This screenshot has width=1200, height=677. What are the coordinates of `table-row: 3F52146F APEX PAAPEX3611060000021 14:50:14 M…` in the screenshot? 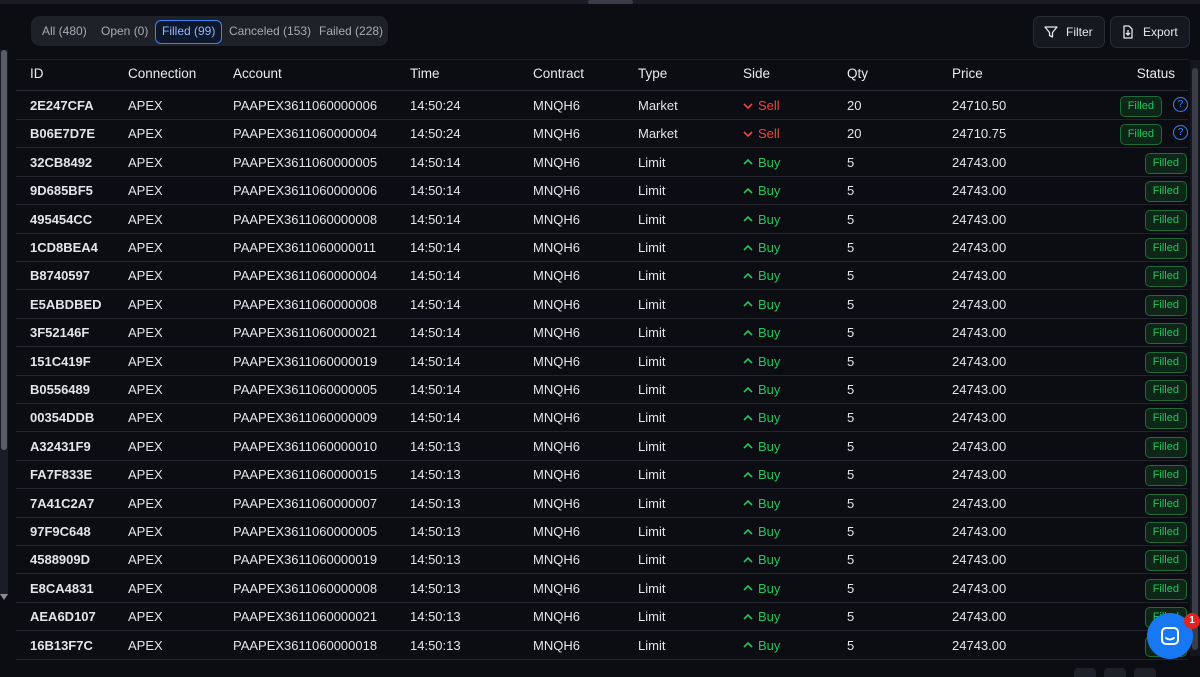 It's located at (602, 333).